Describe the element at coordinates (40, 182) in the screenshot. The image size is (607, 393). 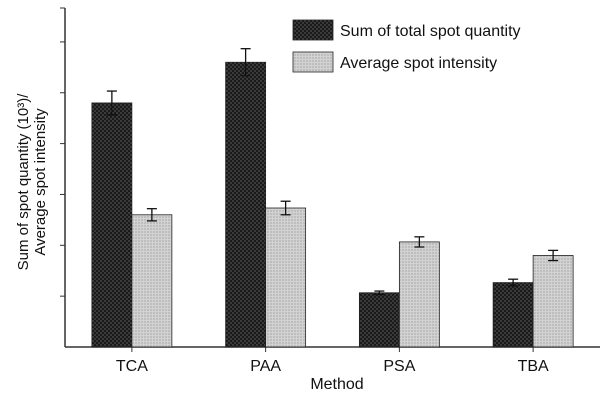
I see `y-axis-title-line-2: Average spot intensity` at that location.